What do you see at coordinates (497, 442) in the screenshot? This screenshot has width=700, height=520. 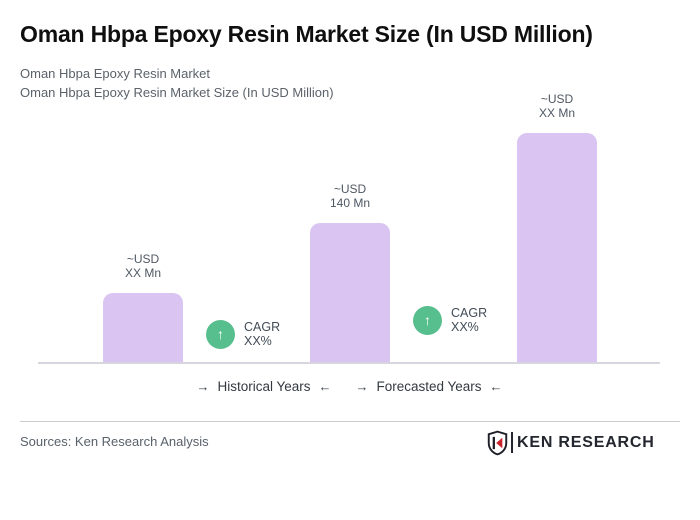 I see `ken-research-shield-icon` at bounding box center [497, 442].